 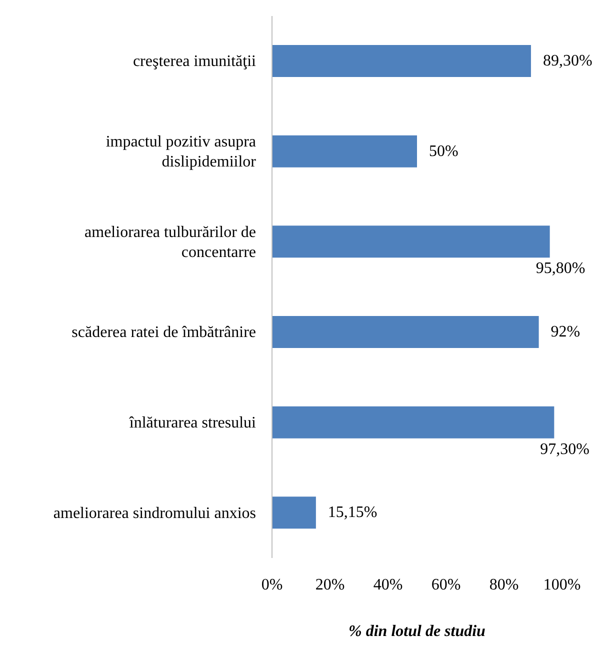 I want to click on x-tick-label: 0%, so click(x=272, y=585).